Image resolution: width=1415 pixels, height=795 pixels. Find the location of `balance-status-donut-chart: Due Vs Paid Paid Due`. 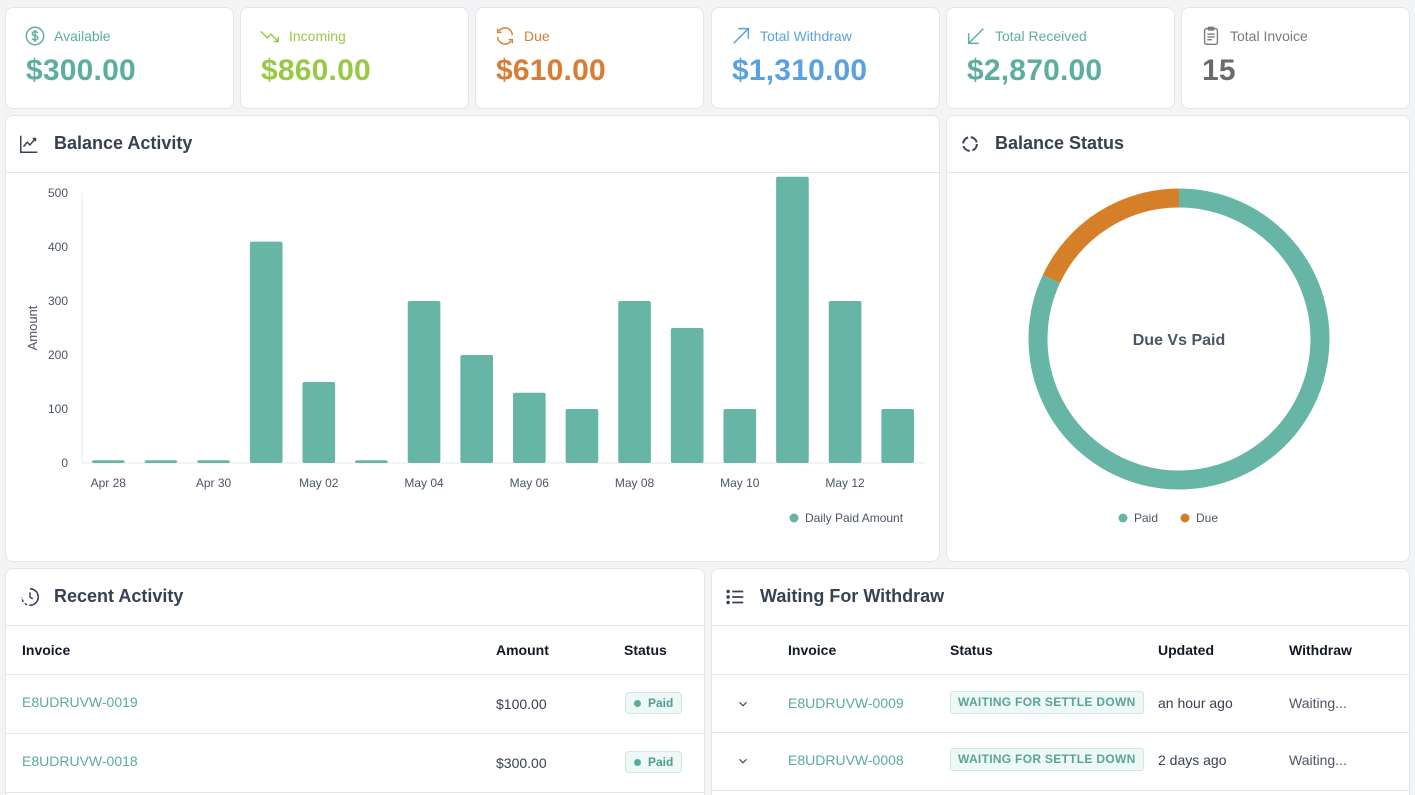

balance-status-donut-chart: Due Vs Paid Paid Due is located at coordinates (1179, 356).